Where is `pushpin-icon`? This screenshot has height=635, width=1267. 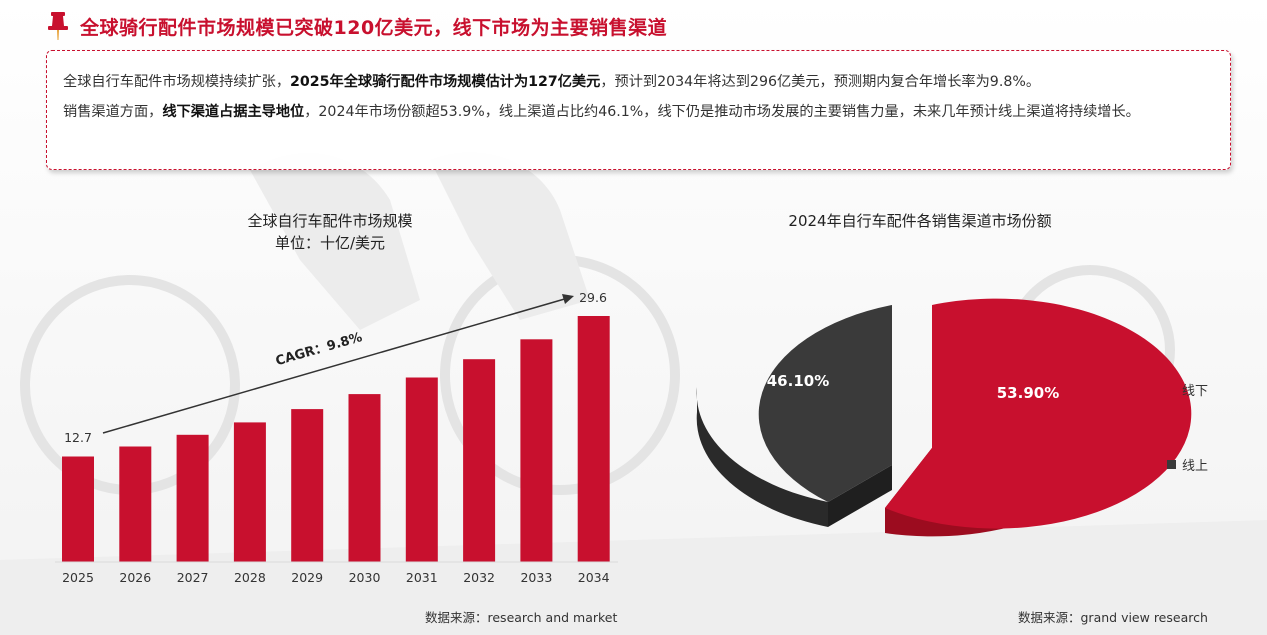 pushpin-icon is located at coordinates (58, 26).